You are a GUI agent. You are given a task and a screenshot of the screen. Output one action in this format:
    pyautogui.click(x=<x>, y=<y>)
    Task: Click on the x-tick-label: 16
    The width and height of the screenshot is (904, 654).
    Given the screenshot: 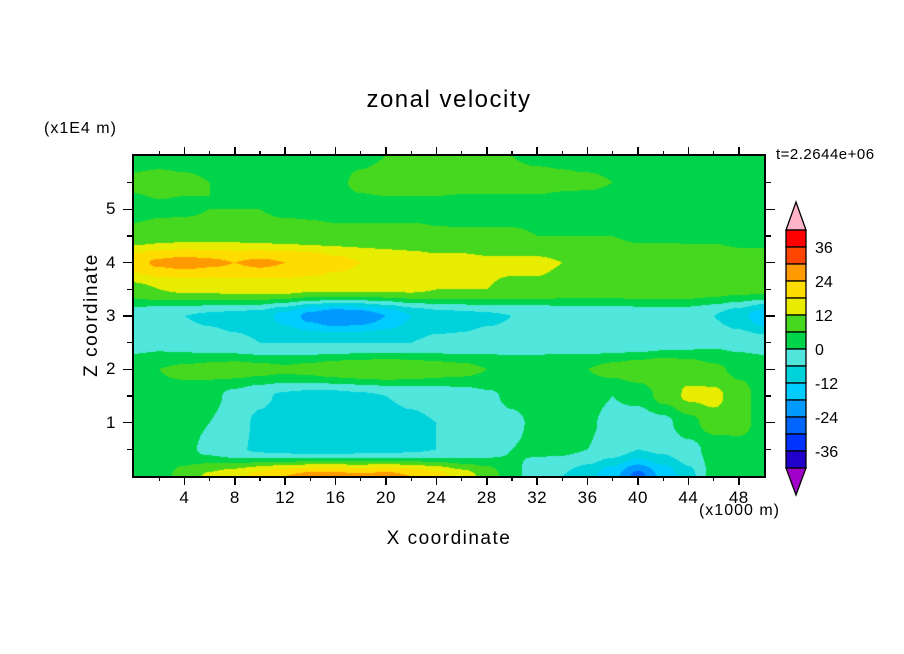 What is the action you would take?
    pyautogui.click(x=335, y=497)
    